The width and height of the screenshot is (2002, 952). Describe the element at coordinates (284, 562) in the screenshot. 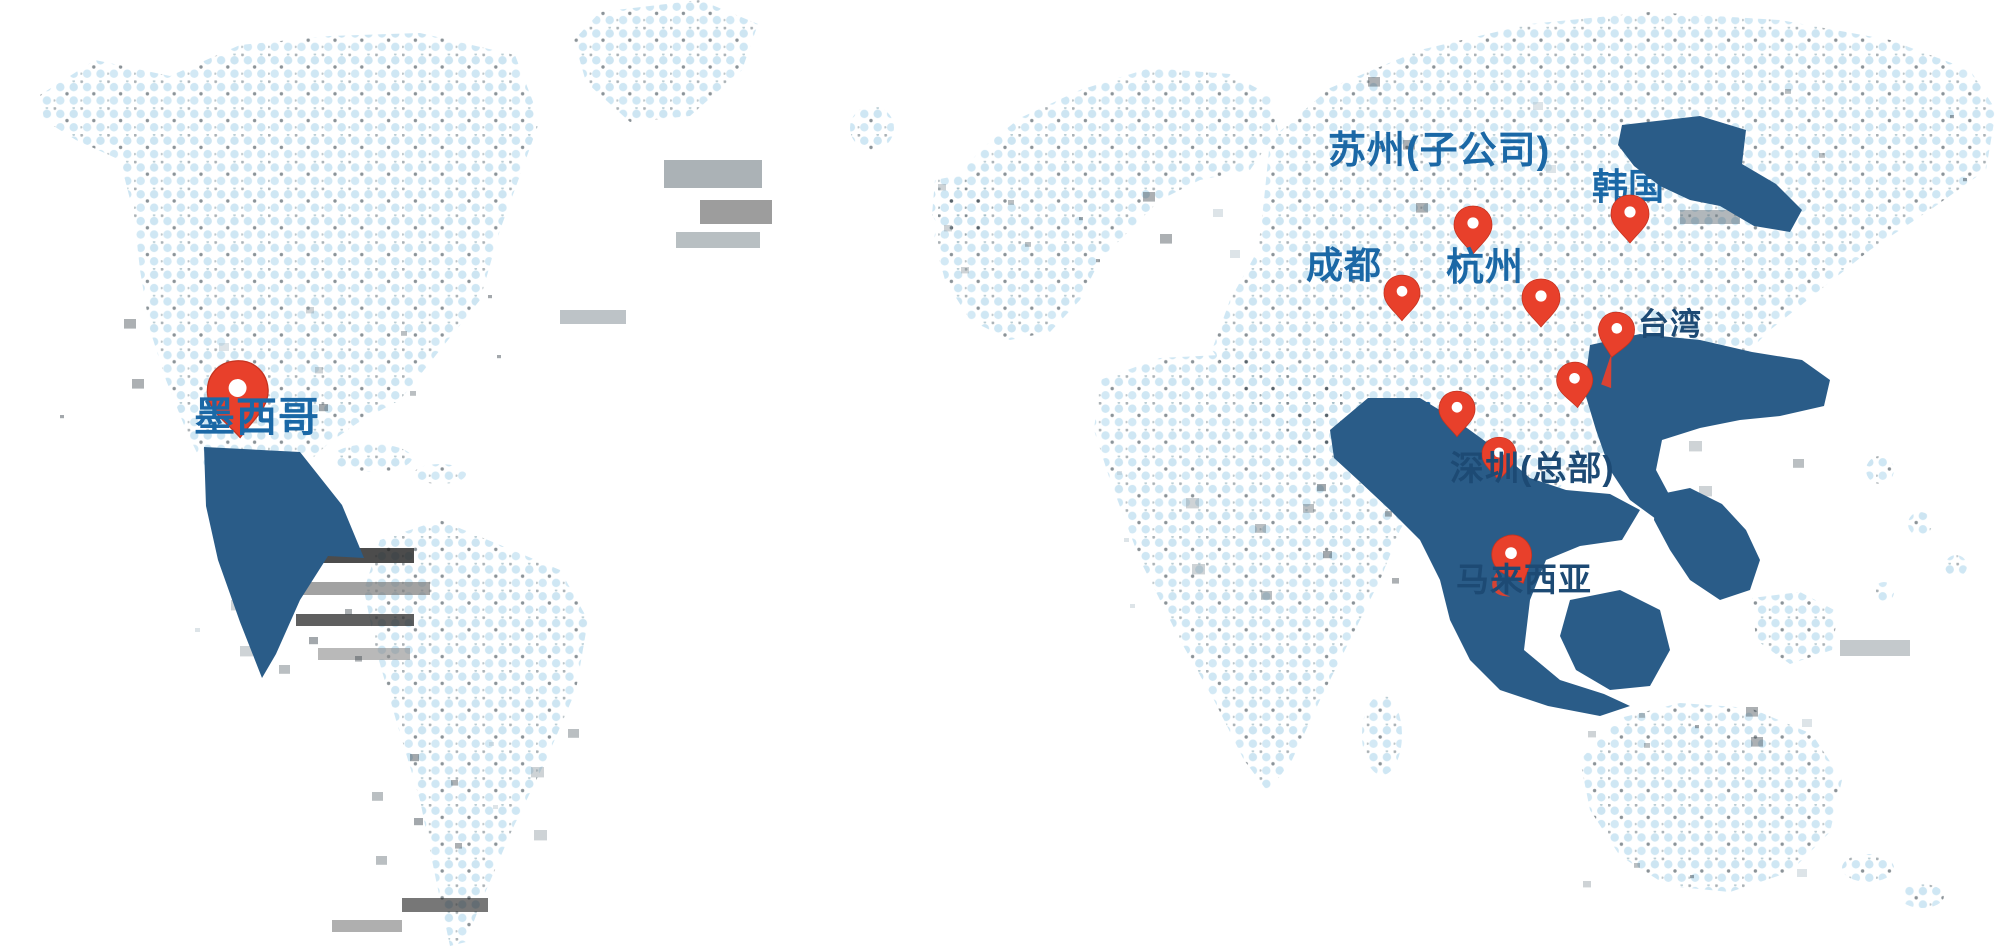

I see `shape-central-america` at that location.